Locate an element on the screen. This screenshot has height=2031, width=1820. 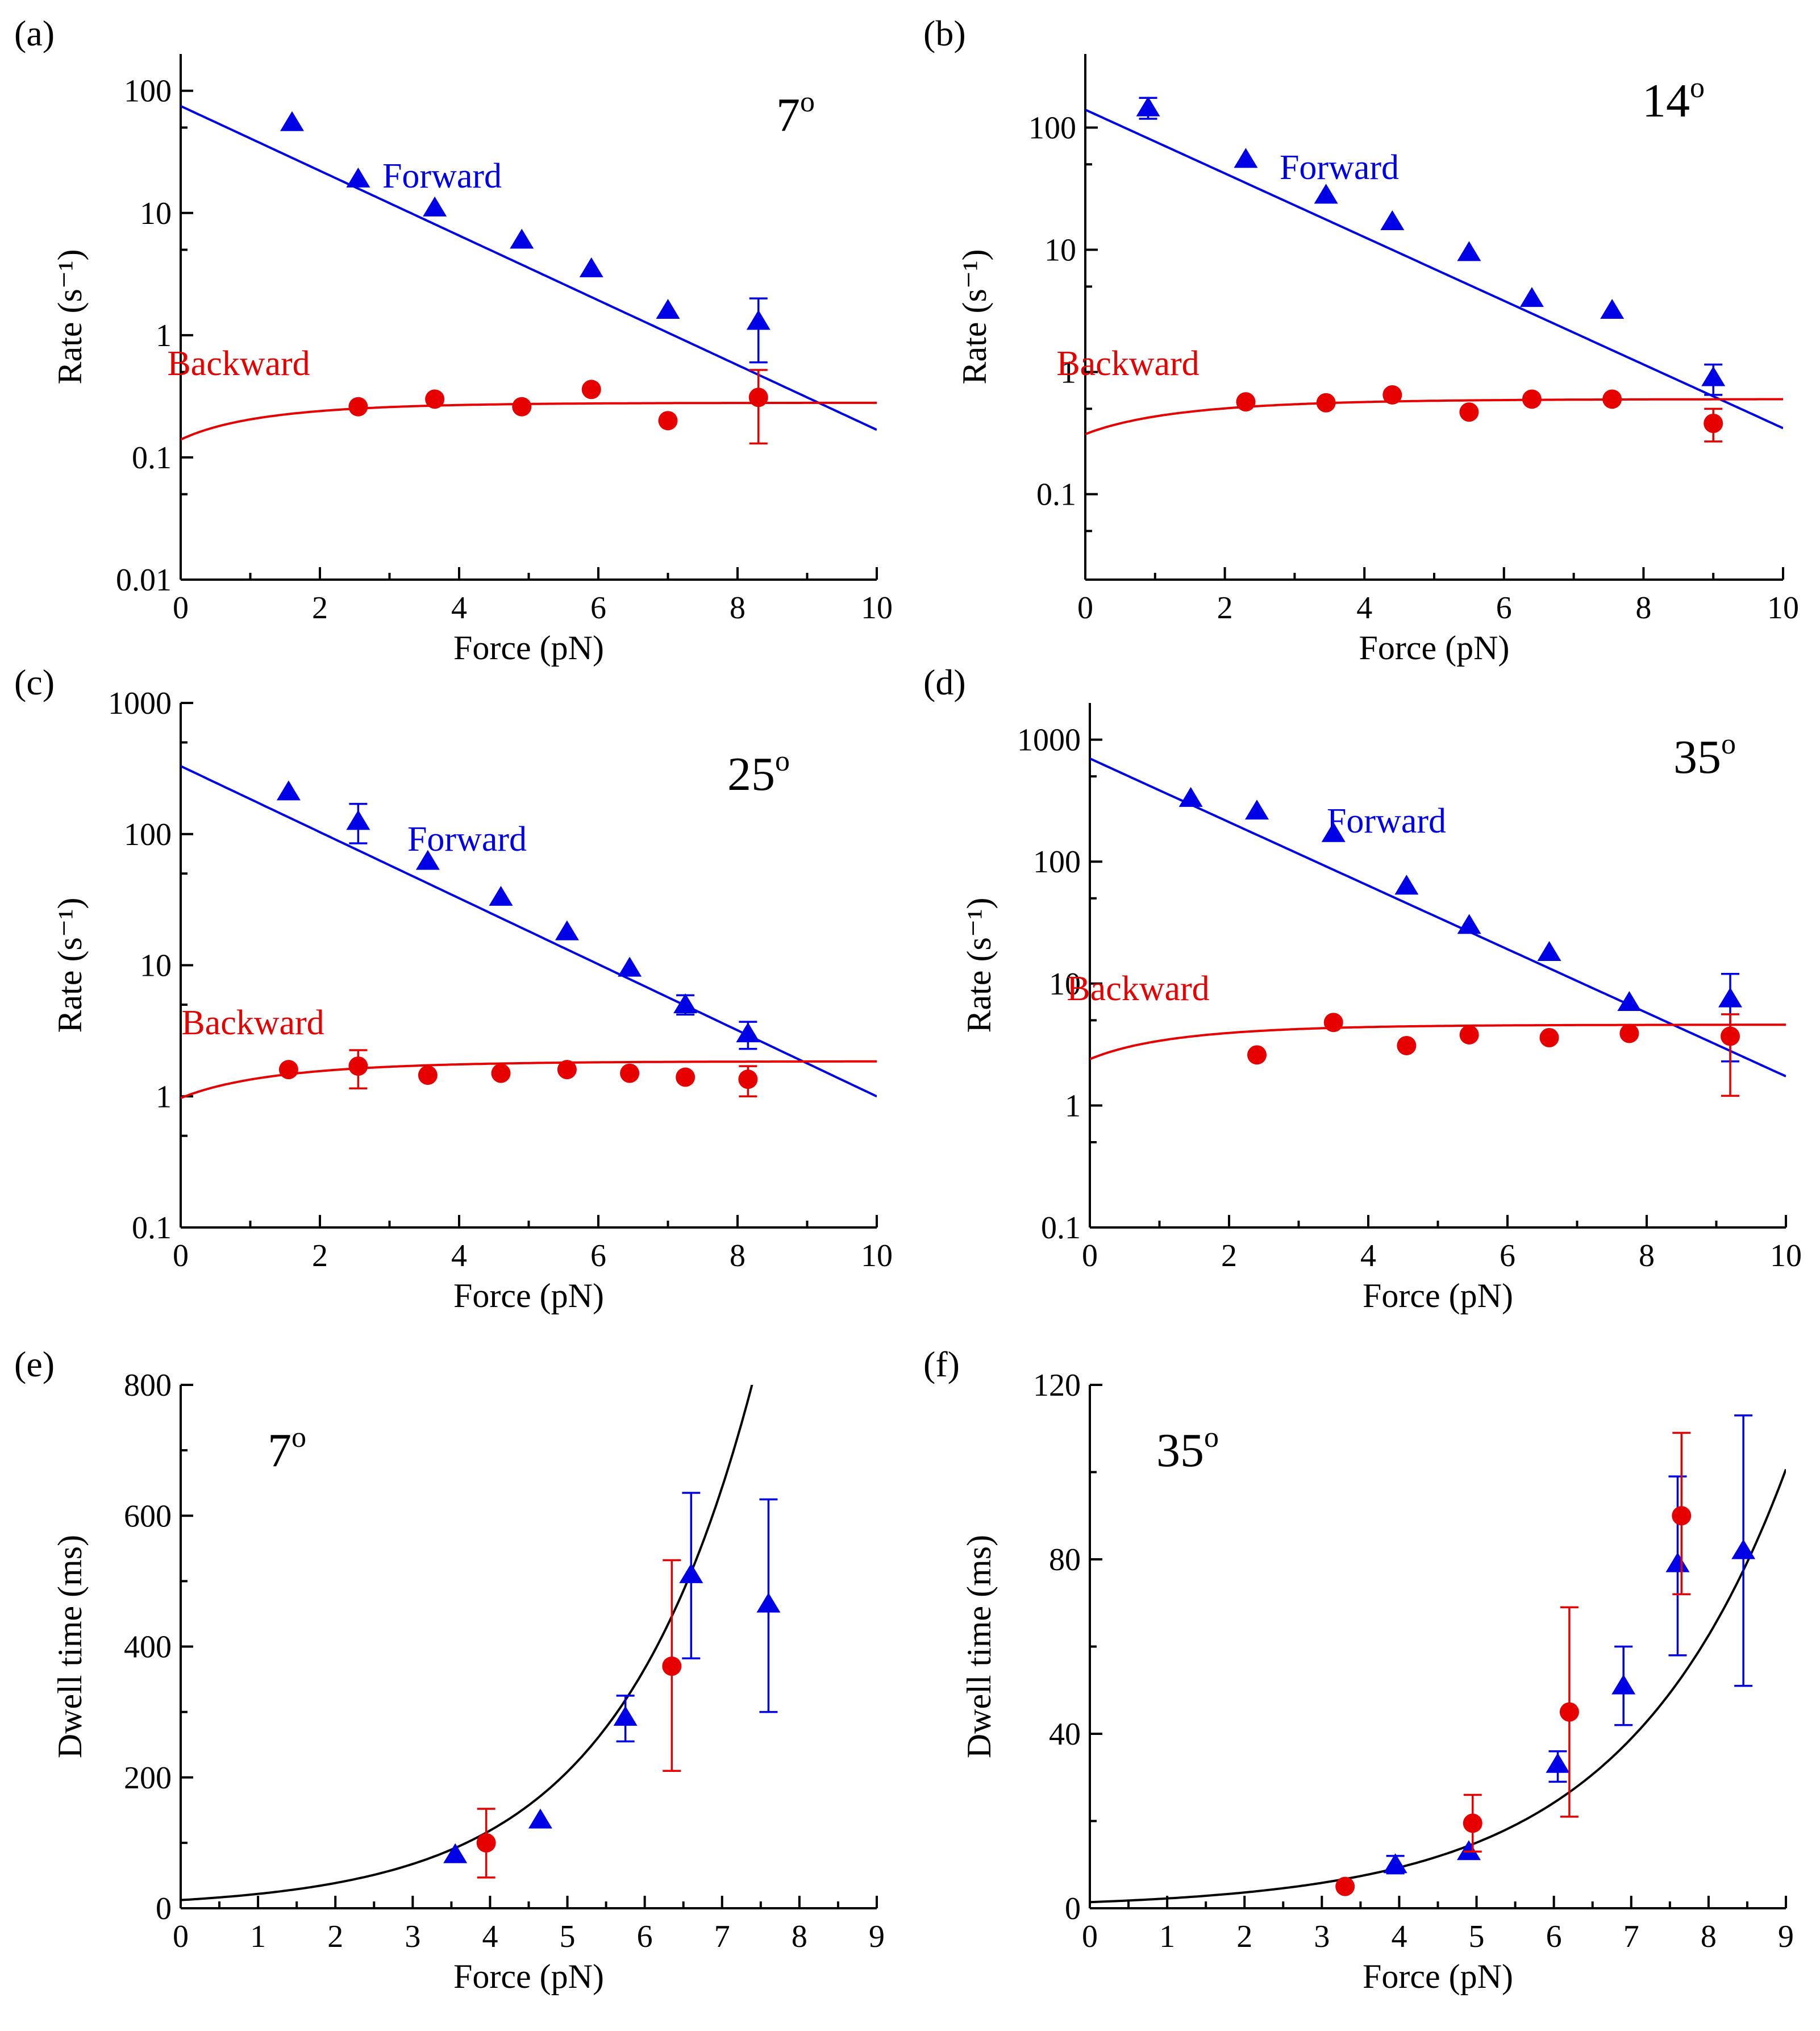
y-tick-label: 800 is located at coordinates (148, 1386).